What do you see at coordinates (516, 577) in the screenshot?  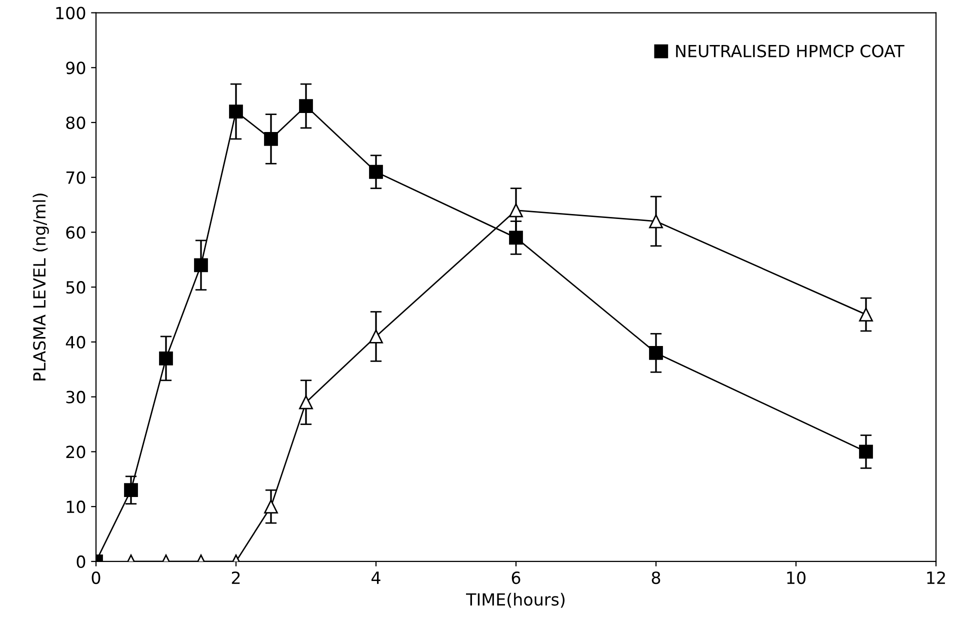 I see `x-tick-label: 6` at bounding box center [516, 577].